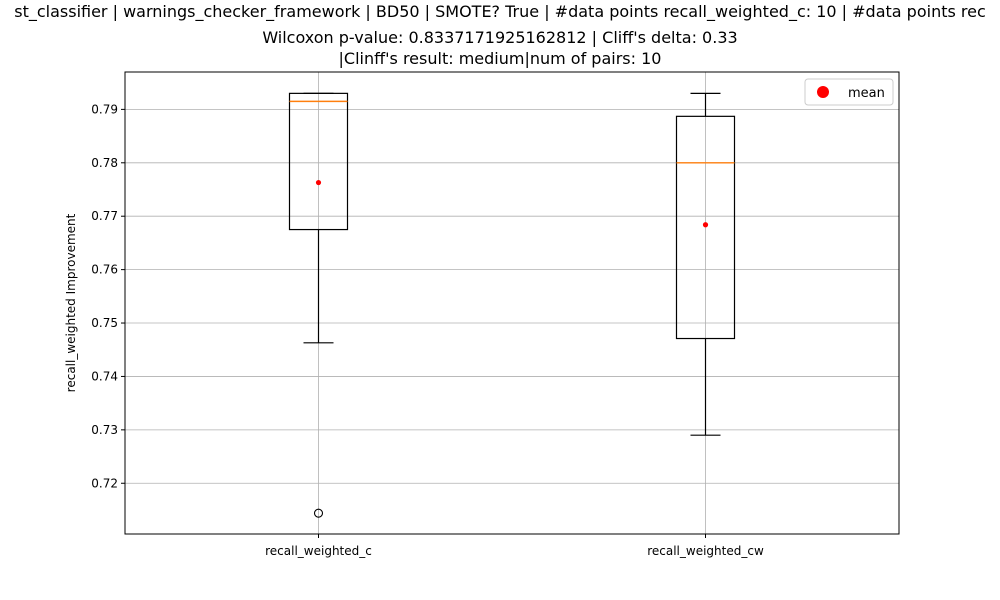 The width and height of the screenshot is (1000, 600). Describe the element at coordinates (104, 109) in the screenshot. I see `y-tick-label: 0.79` at that location.